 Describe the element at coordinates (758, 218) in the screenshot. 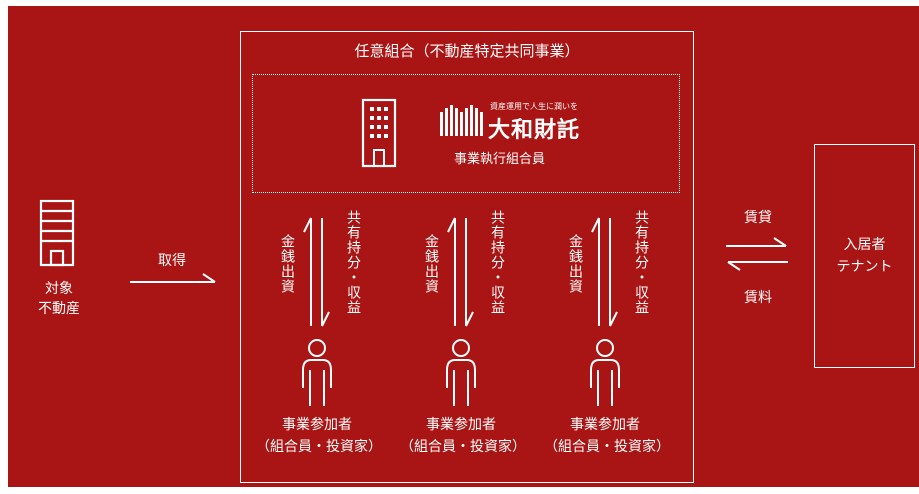

I see `lease-label: 賃貸` at that location.